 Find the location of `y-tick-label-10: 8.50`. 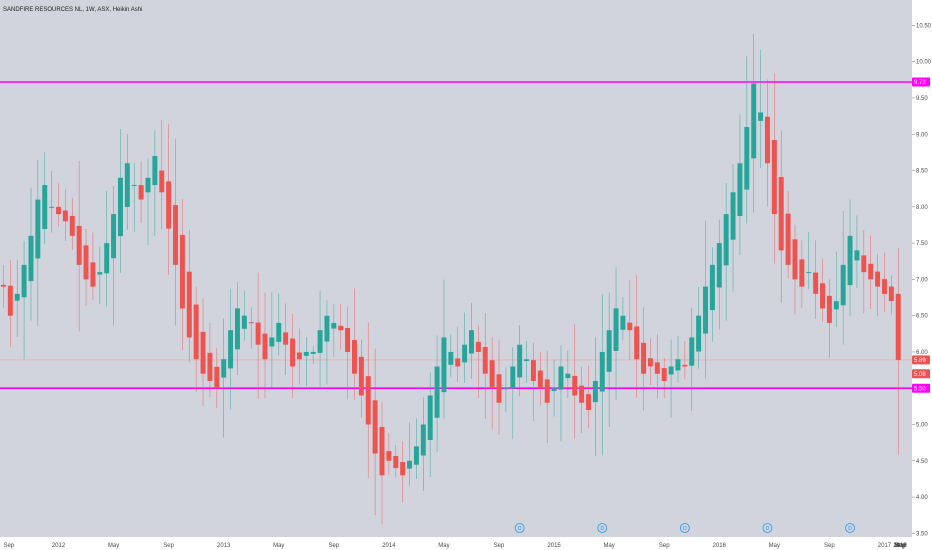

y-tick-label-10: 8.50 is located at coordinates (922, 172).